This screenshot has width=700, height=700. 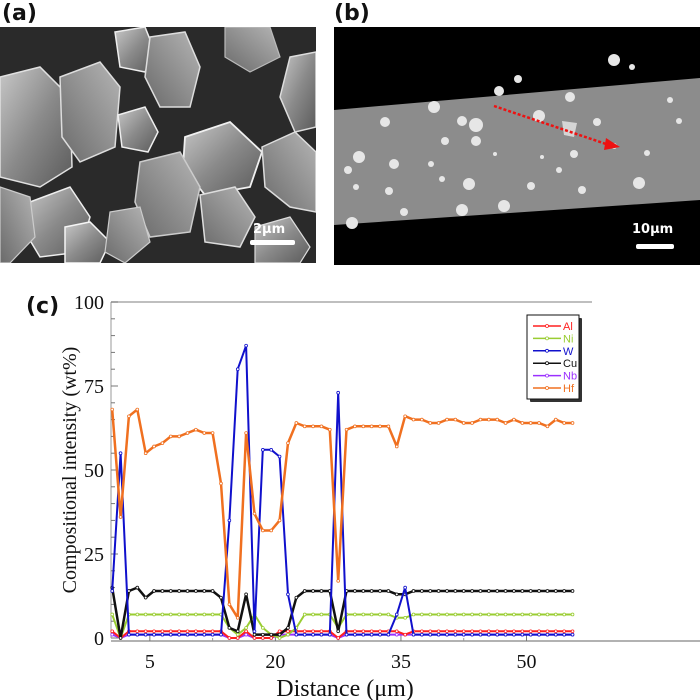 What do you see at coordinates (150, 662) in the screenshot?
I see `x-tick-label: 5` at bounding box center [150, 662].